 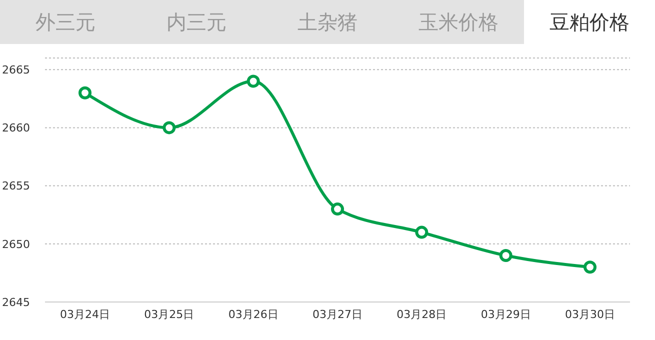 What do you see at coordinates (337, 314) in the screenshot?
I see `x-tick-label: 03月27日` at bounding box center [337, 314].